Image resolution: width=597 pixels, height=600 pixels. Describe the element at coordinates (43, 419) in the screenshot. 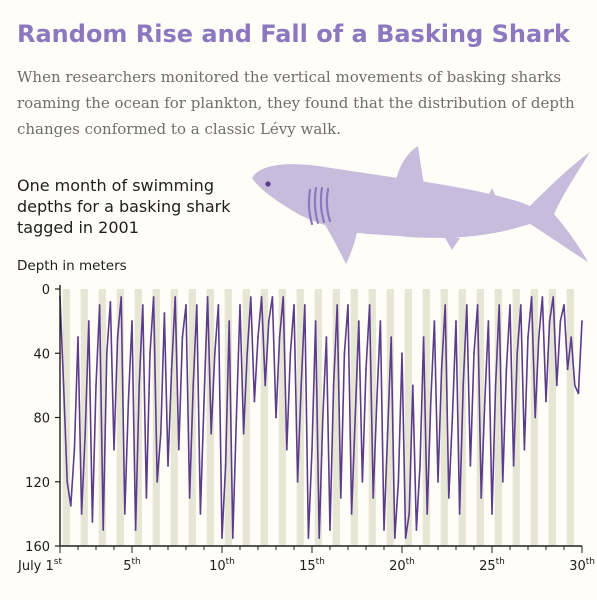

I see `y-axis: 0 40 80 120 160` at that location.